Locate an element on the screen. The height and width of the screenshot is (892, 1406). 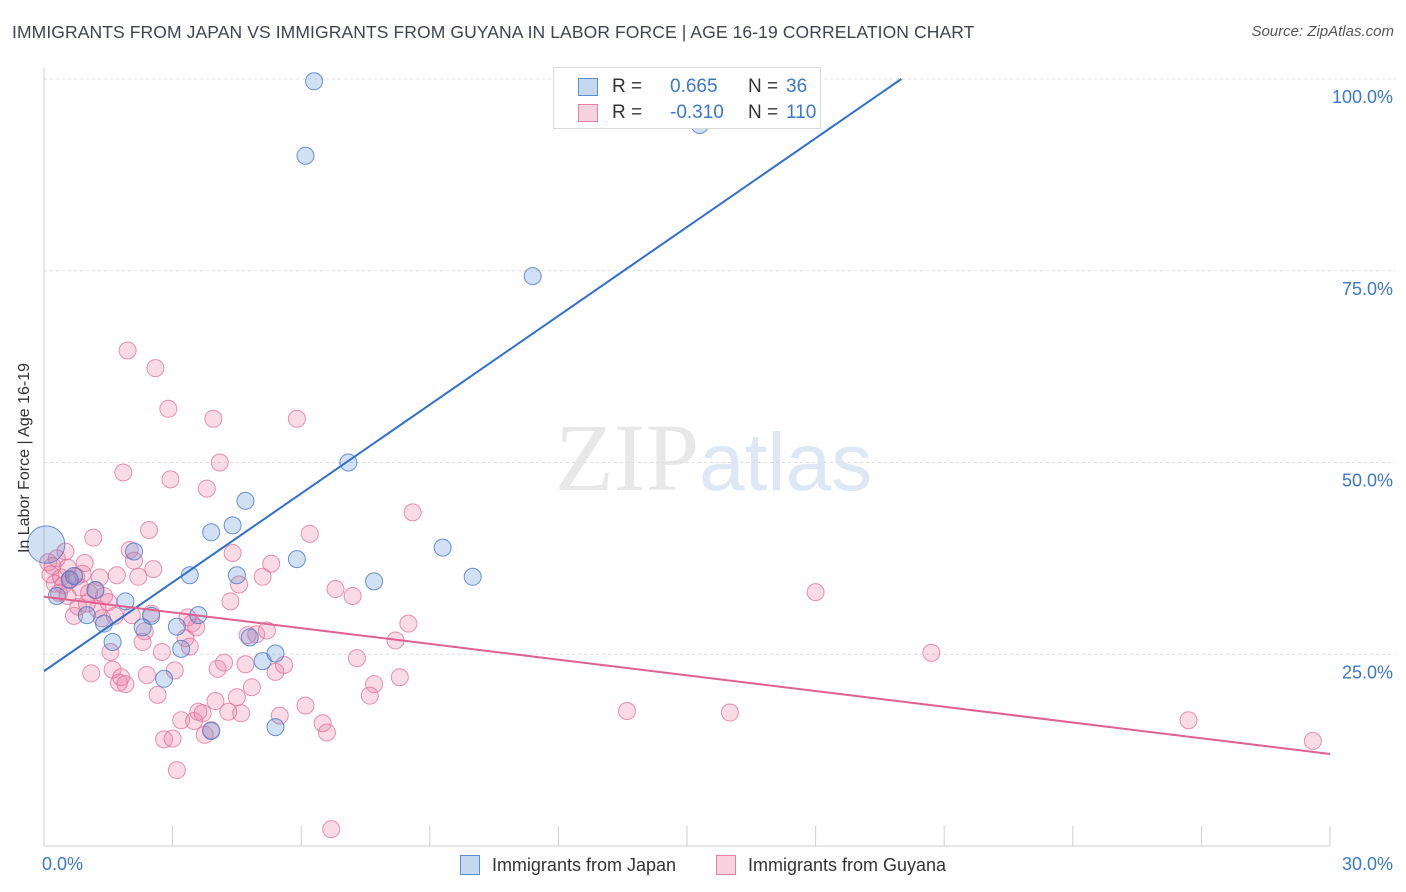
y-axis-label: In Labor Force | Age 16-19 is located at coordinates (24, 458).